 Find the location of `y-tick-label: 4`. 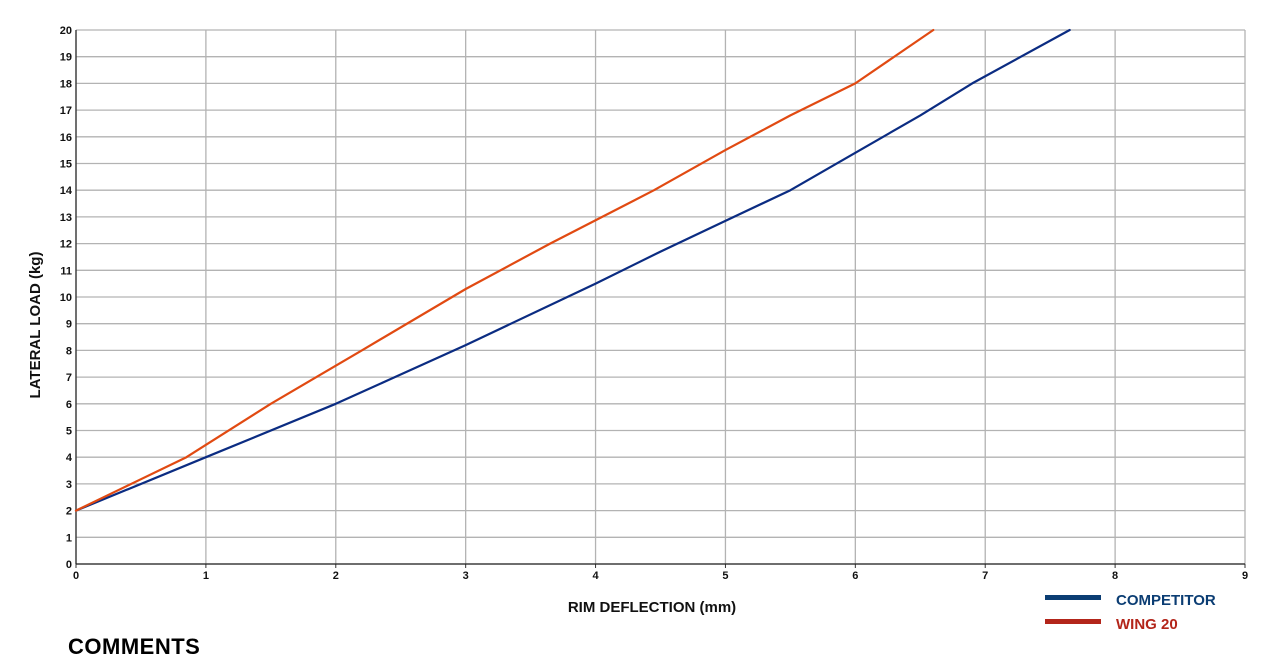

y-tick-label: 4 is located at coordinates (69, 458).